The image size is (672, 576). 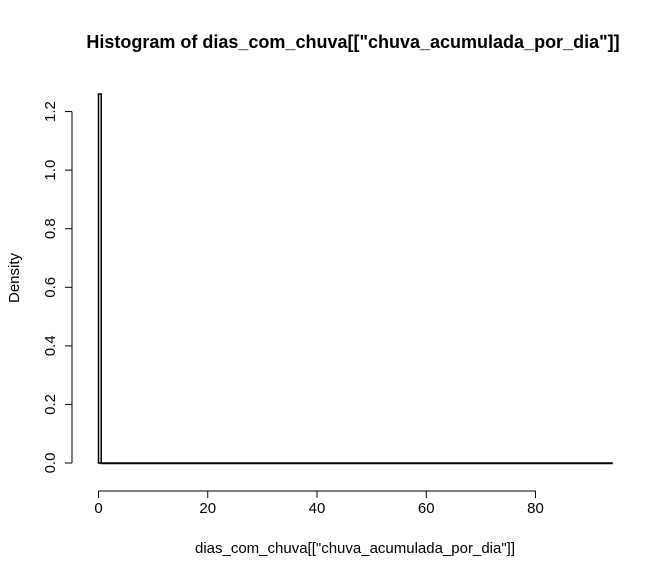 What do you see at coordinates (98, 508) in the screenshot?
I see `x-tick-label: 0` at bounding box center [98, 508].